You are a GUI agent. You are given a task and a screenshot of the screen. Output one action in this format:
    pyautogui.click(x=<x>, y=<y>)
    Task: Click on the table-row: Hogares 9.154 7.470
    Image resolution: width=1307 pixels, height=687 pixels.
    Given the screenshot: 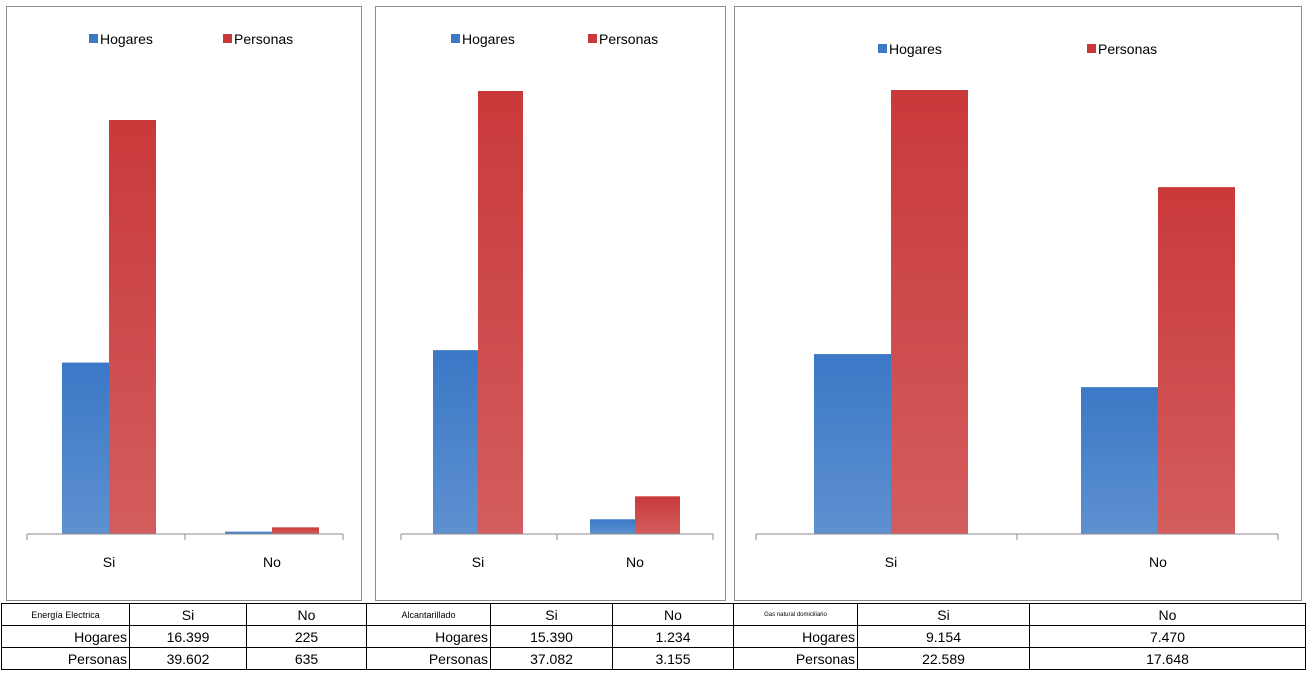 What is the action you would take?
    pyautogui.click(x=1019, y=636)
    